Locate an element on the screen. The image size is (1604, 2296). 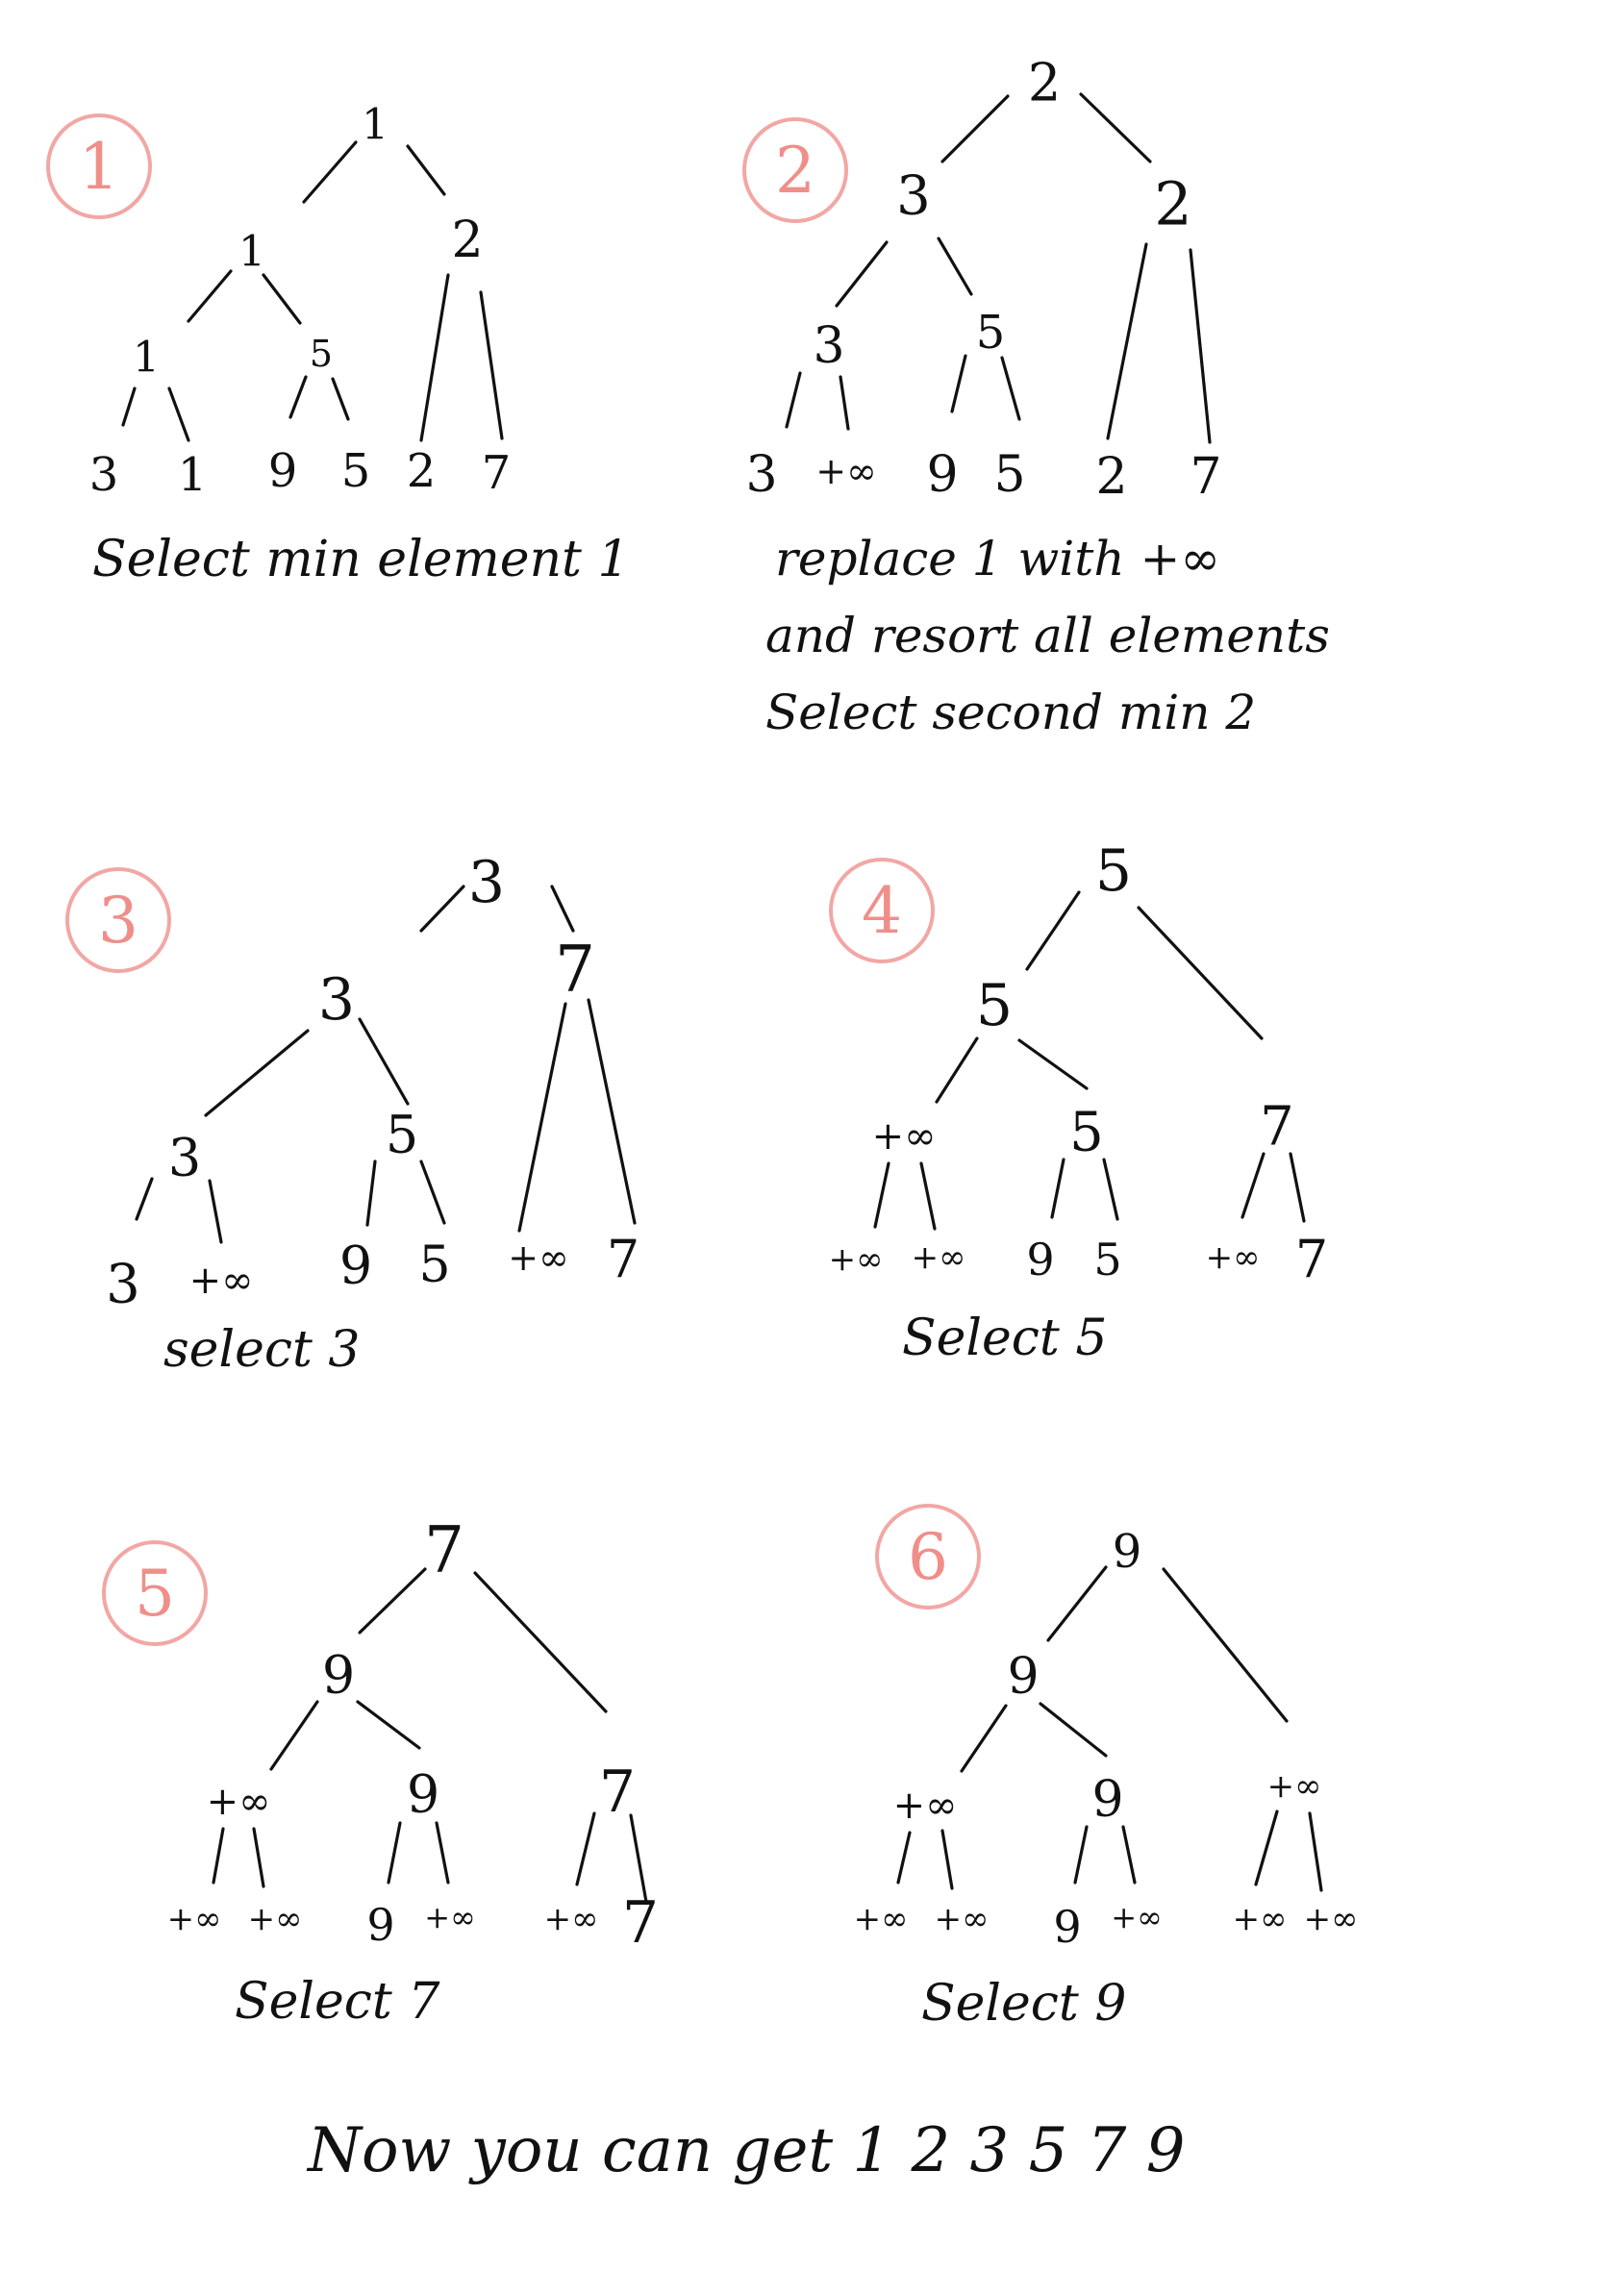
panel-2-leaf-4: 5 is located at coordinates (1009, 475).